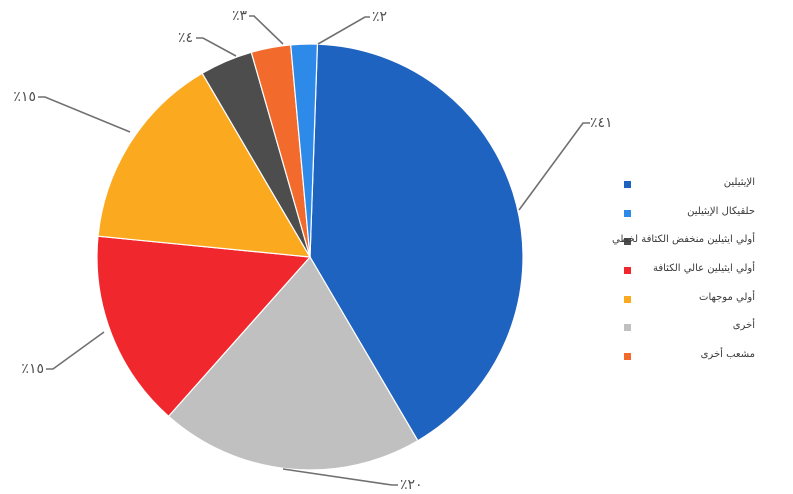  What do you see at coordinates (240, 16) in the screenshot?
I see `data-label-branched-other: ٪٣` at bounding box center [240, 16].